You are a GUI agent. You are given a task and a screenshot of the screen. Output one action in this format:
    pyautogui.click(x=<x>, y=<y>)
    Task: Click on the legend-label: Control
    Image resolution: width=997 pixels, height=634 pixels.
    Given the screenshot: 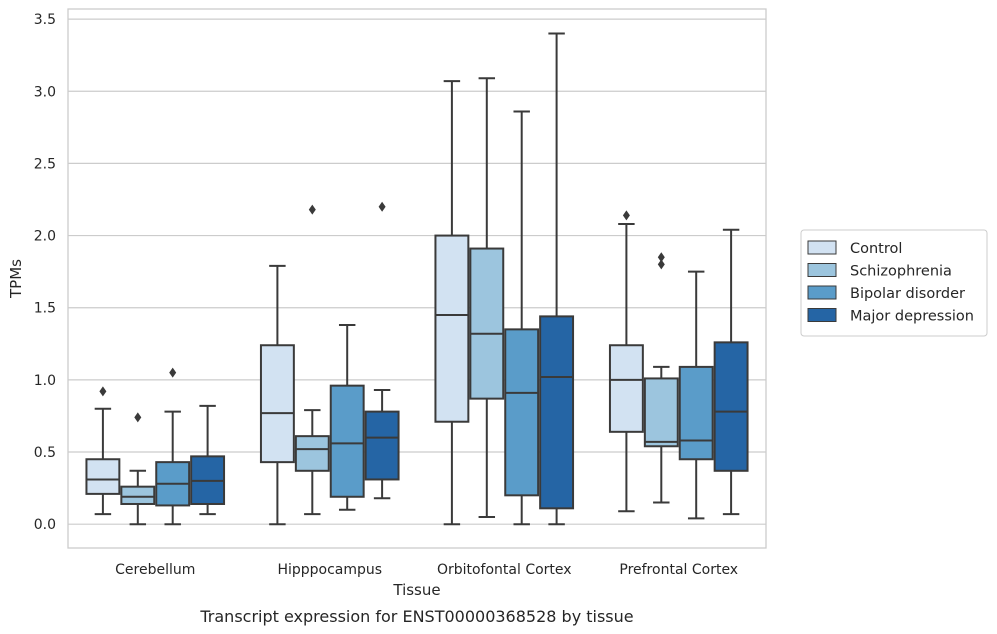 What is the action you would take?
    pyautogui.click(x=876, y=249)
    